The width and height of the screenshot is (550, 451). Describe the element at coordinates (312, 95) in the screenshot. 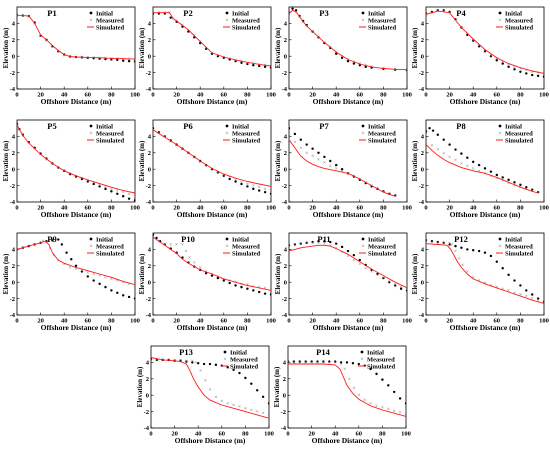

I see `x-tick-label: 20` at that location.